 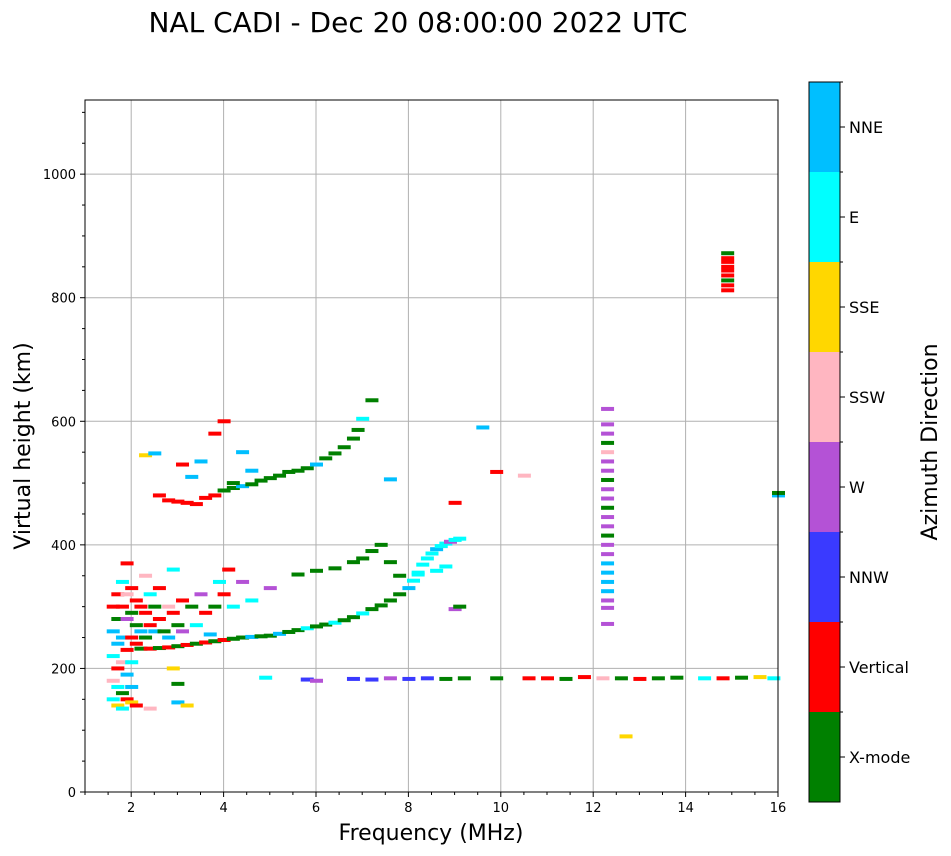 What do you see at coordinates (72, 793) in the screenshot?
I see `y-tick-label: 0` at bounding box center [72, 793].